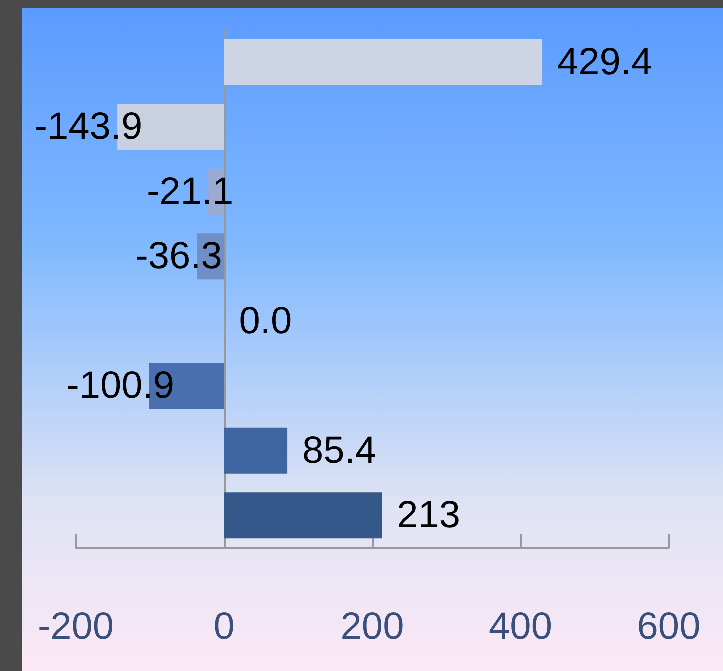 This screenshot has height=671, width=723. Describe the element at coordinates (520, 627) in the screenshot. I see `x-tick-label: 400` at that location.